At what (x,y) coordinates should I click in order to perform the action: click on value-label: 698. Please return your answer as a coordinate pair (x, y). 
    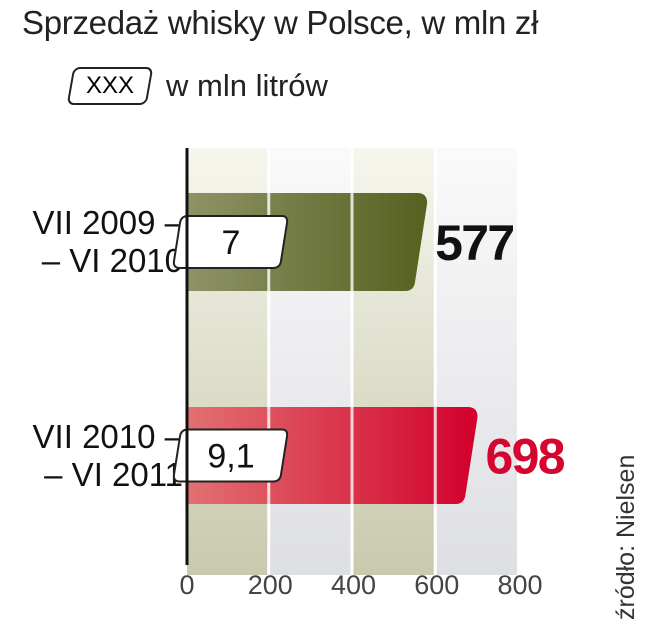
    Looking at the image, I should click on (526, 457).